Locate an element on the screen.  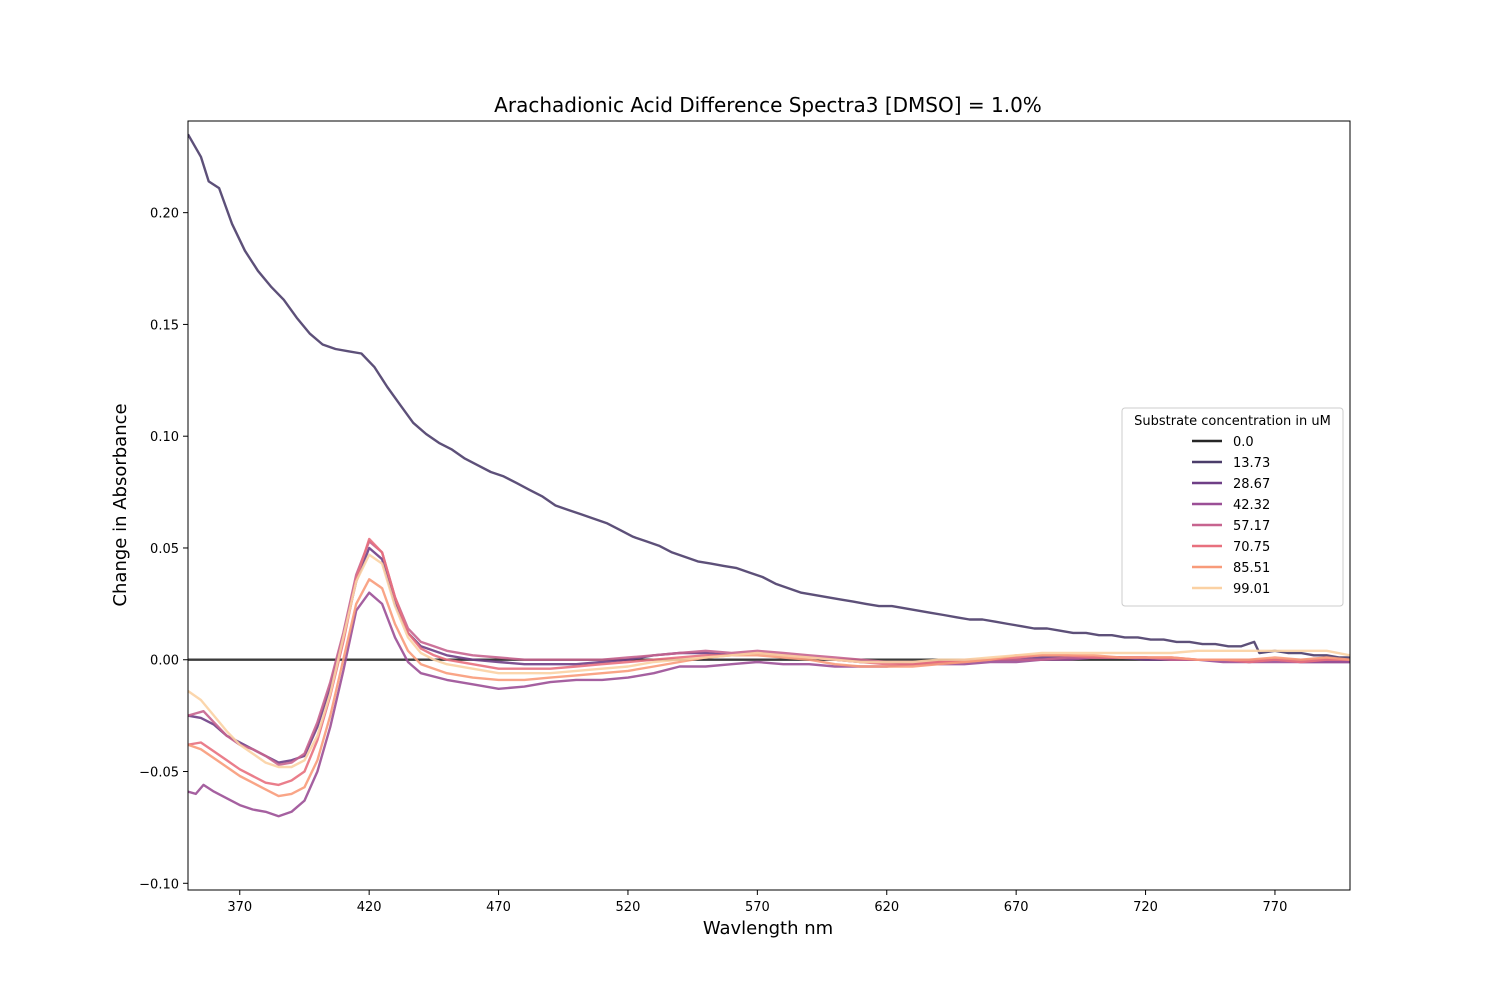
y-axis-label: Change in Absorbance is located at coordinates (120, 504).